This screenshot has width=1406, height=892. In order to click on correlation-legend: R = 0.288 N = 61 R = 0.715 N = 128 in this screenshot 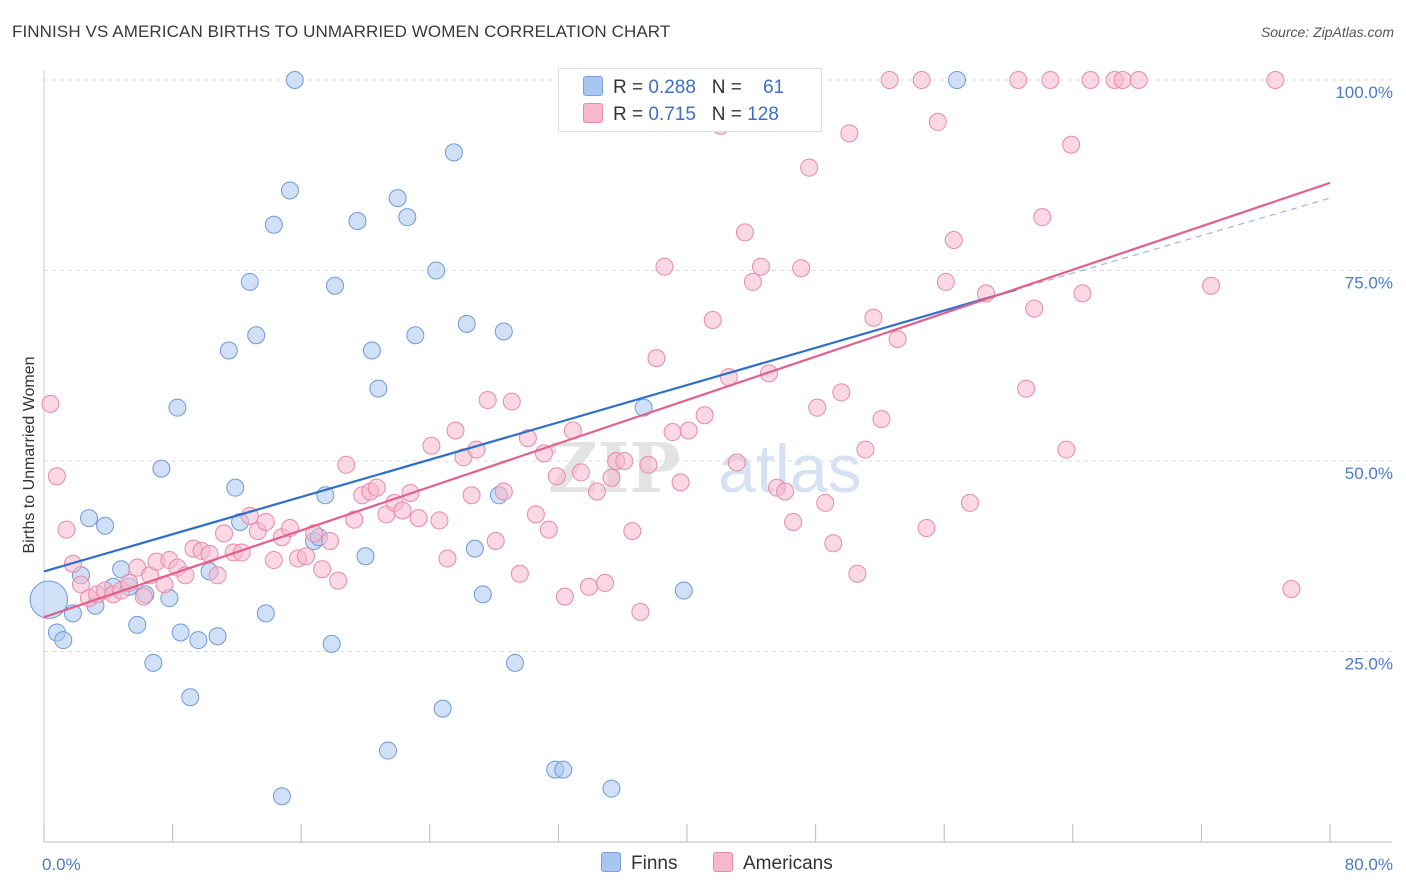, I will do `click(690, 100)`.